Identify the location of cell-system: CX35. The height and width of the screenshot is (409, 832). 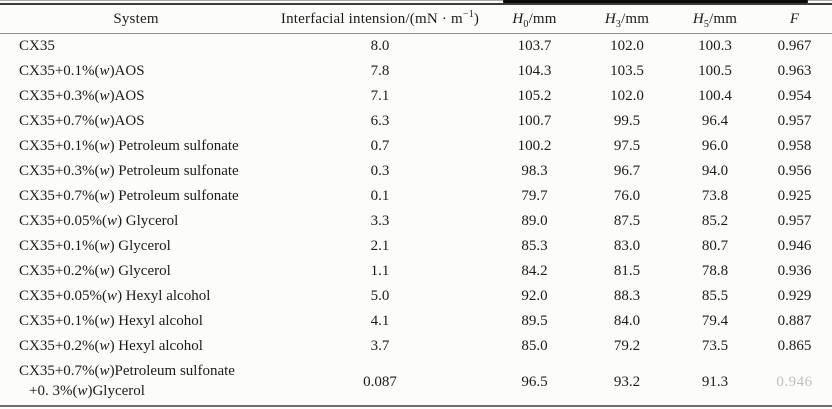
(37, 45).